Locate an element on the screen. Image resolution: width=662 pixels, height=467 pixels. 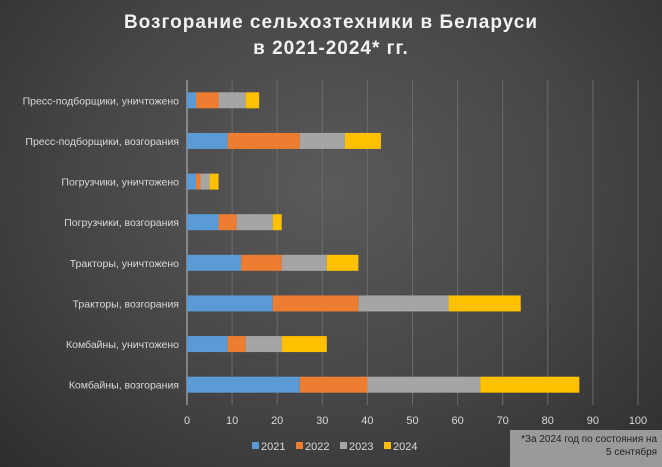
y-category-label: Пресс-подборщики, возгорания is located at coordinates (102, 142).